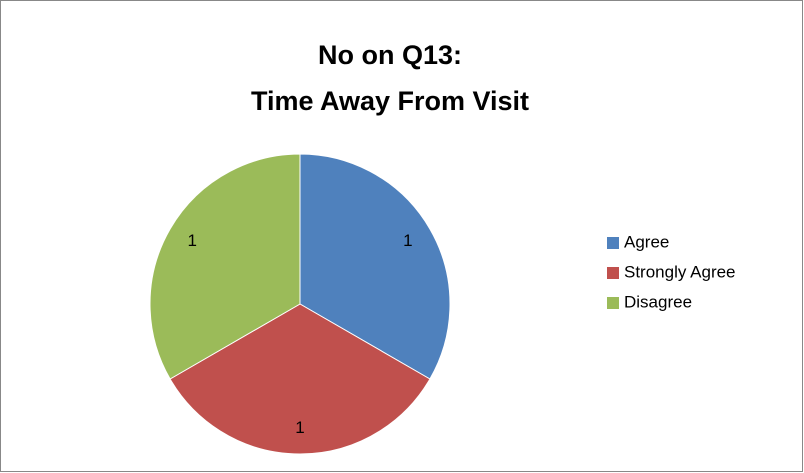 The image size is (804, 473). What do you see at coordinates (646, 241) in the screenshot?
I see `legend-label: Agree` at bounding box center [646, 241].